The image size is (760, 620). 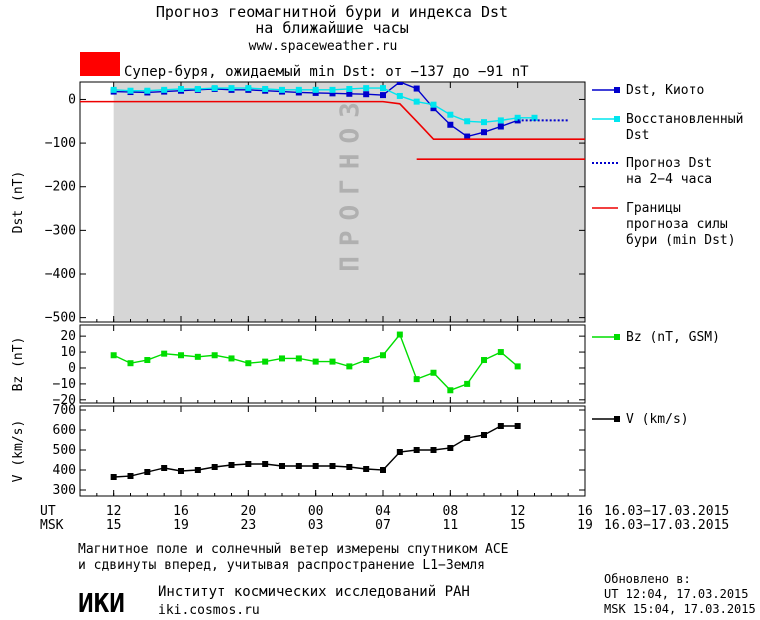 I want to click on y-tick-label: 0, so click(x=72, y=99).